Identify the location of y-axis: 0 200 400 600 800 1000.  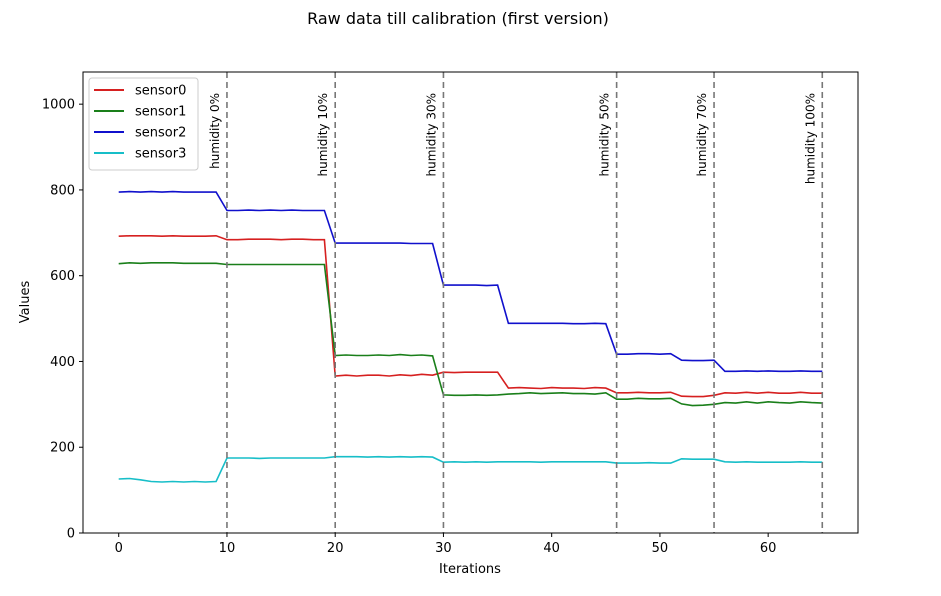
(62, 320).